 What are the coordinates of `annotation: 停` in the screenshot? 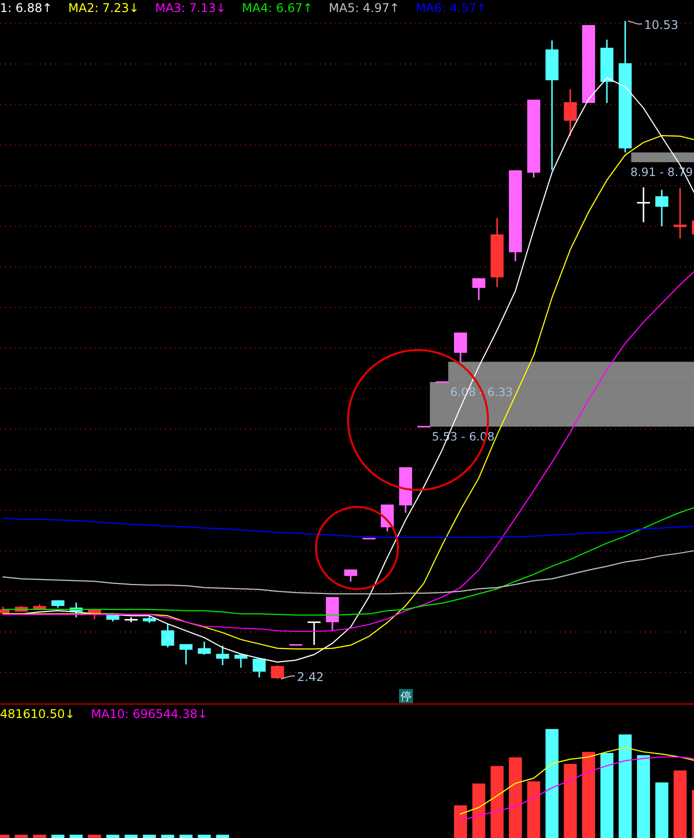 It's located at (406, 696).